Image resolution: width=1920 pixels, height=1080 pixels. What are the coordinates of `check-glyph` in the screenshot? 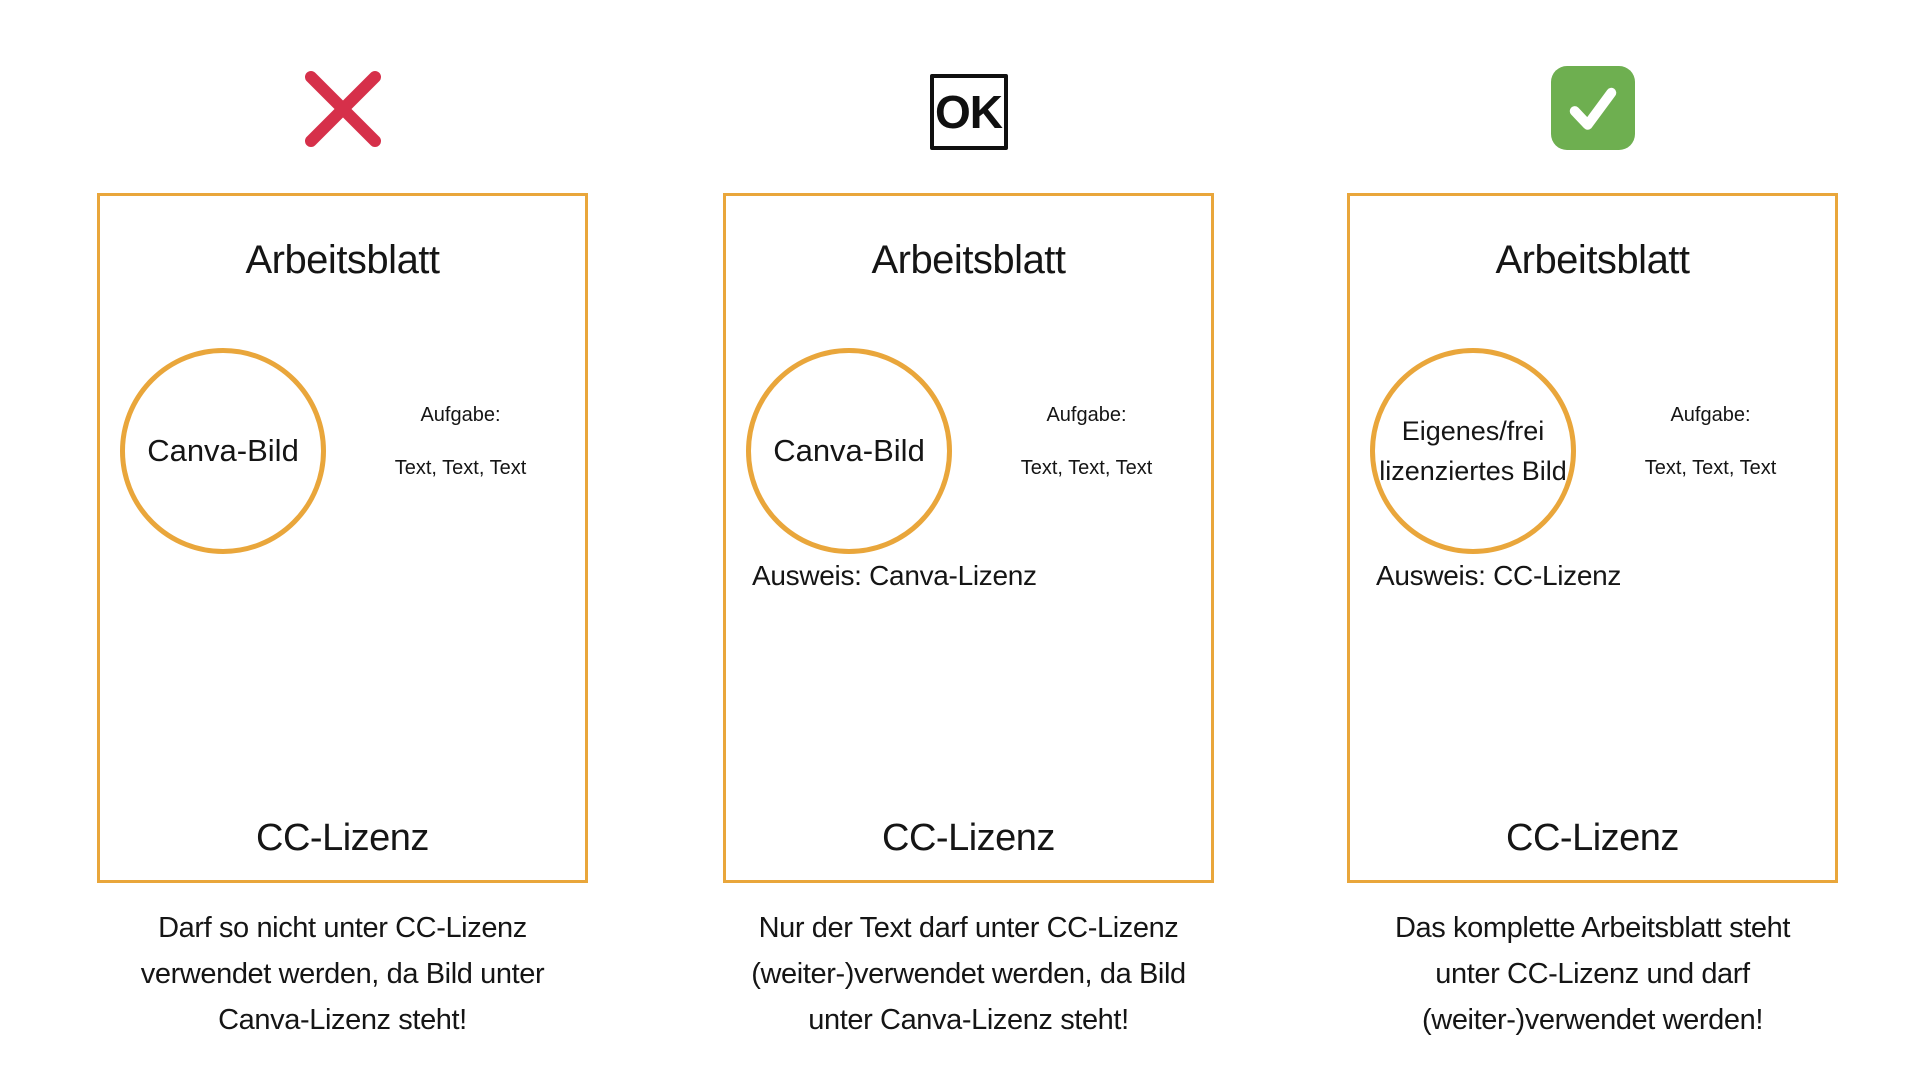 It's located at (1592, 108).